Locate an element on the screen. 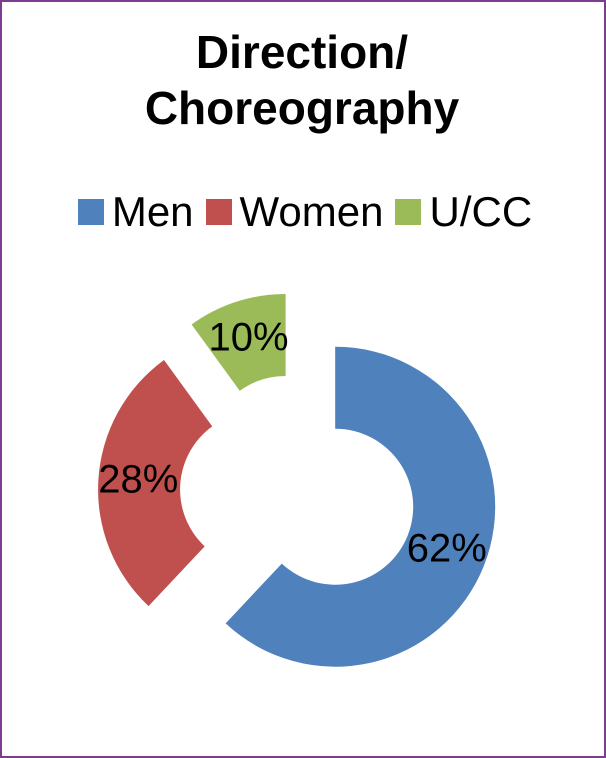 This screenshot has width=606, height=758. legend-label: U/CC is located at coordinates (481, 211).